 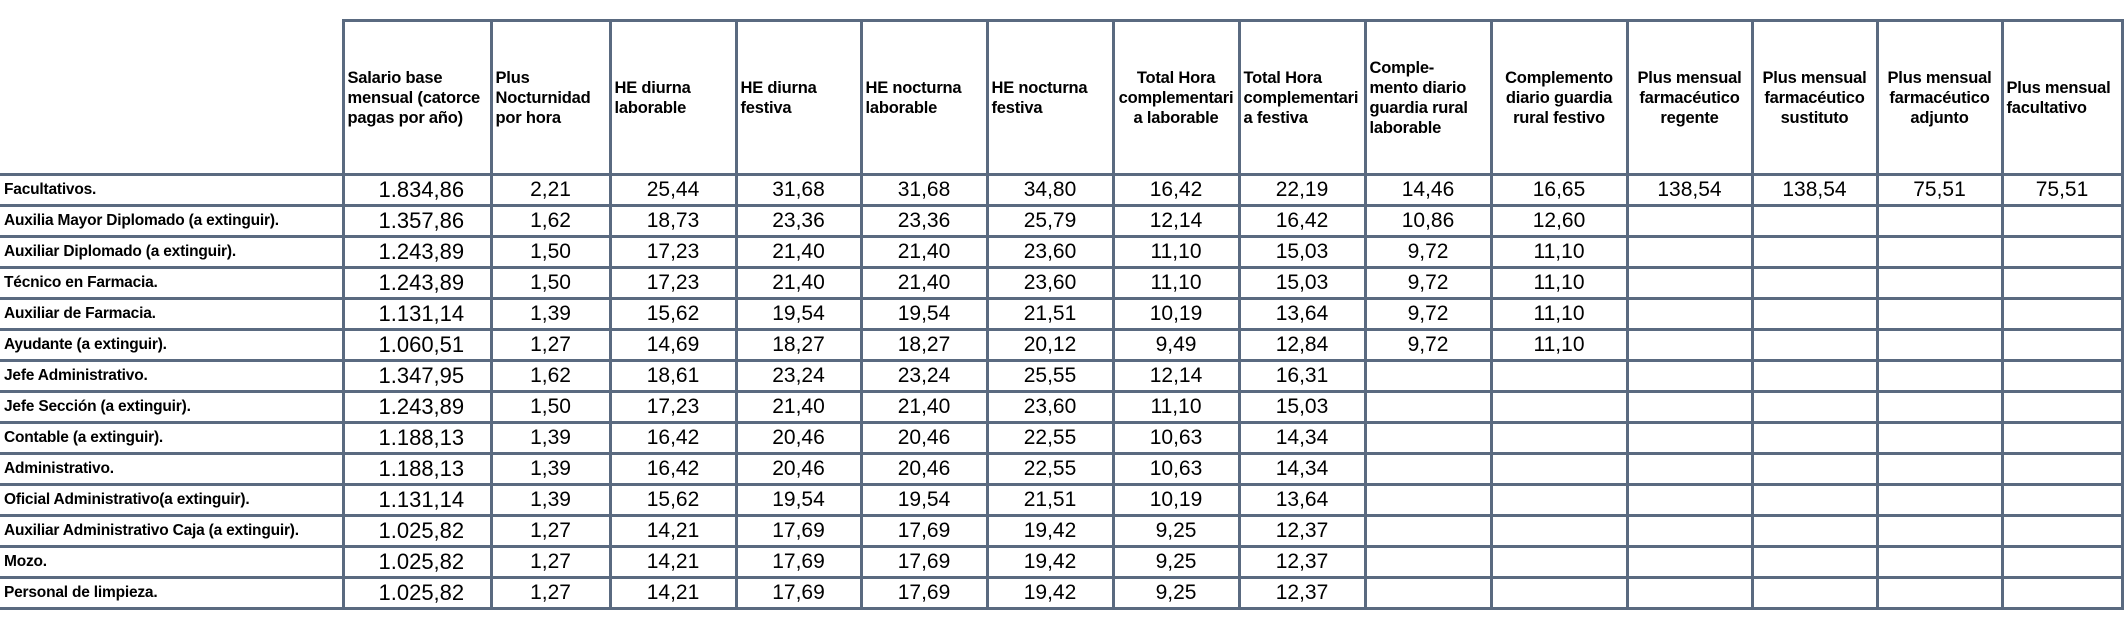 What do you see at coordinates (1050, 500) in the screenshot?
I see `table-cell: 21,51` at bounding box center [1050, 500].